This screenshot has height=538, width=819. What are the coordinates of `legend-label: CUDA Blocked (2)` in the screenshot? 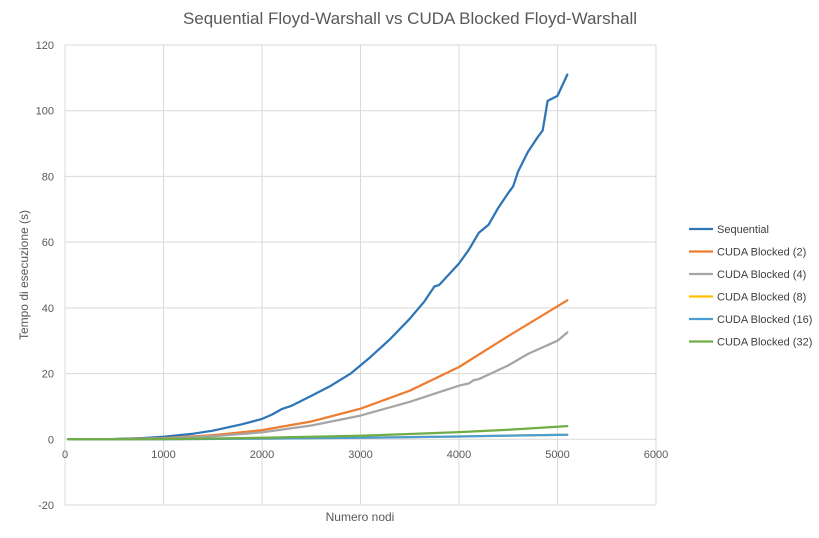 It's located at (761, 253).